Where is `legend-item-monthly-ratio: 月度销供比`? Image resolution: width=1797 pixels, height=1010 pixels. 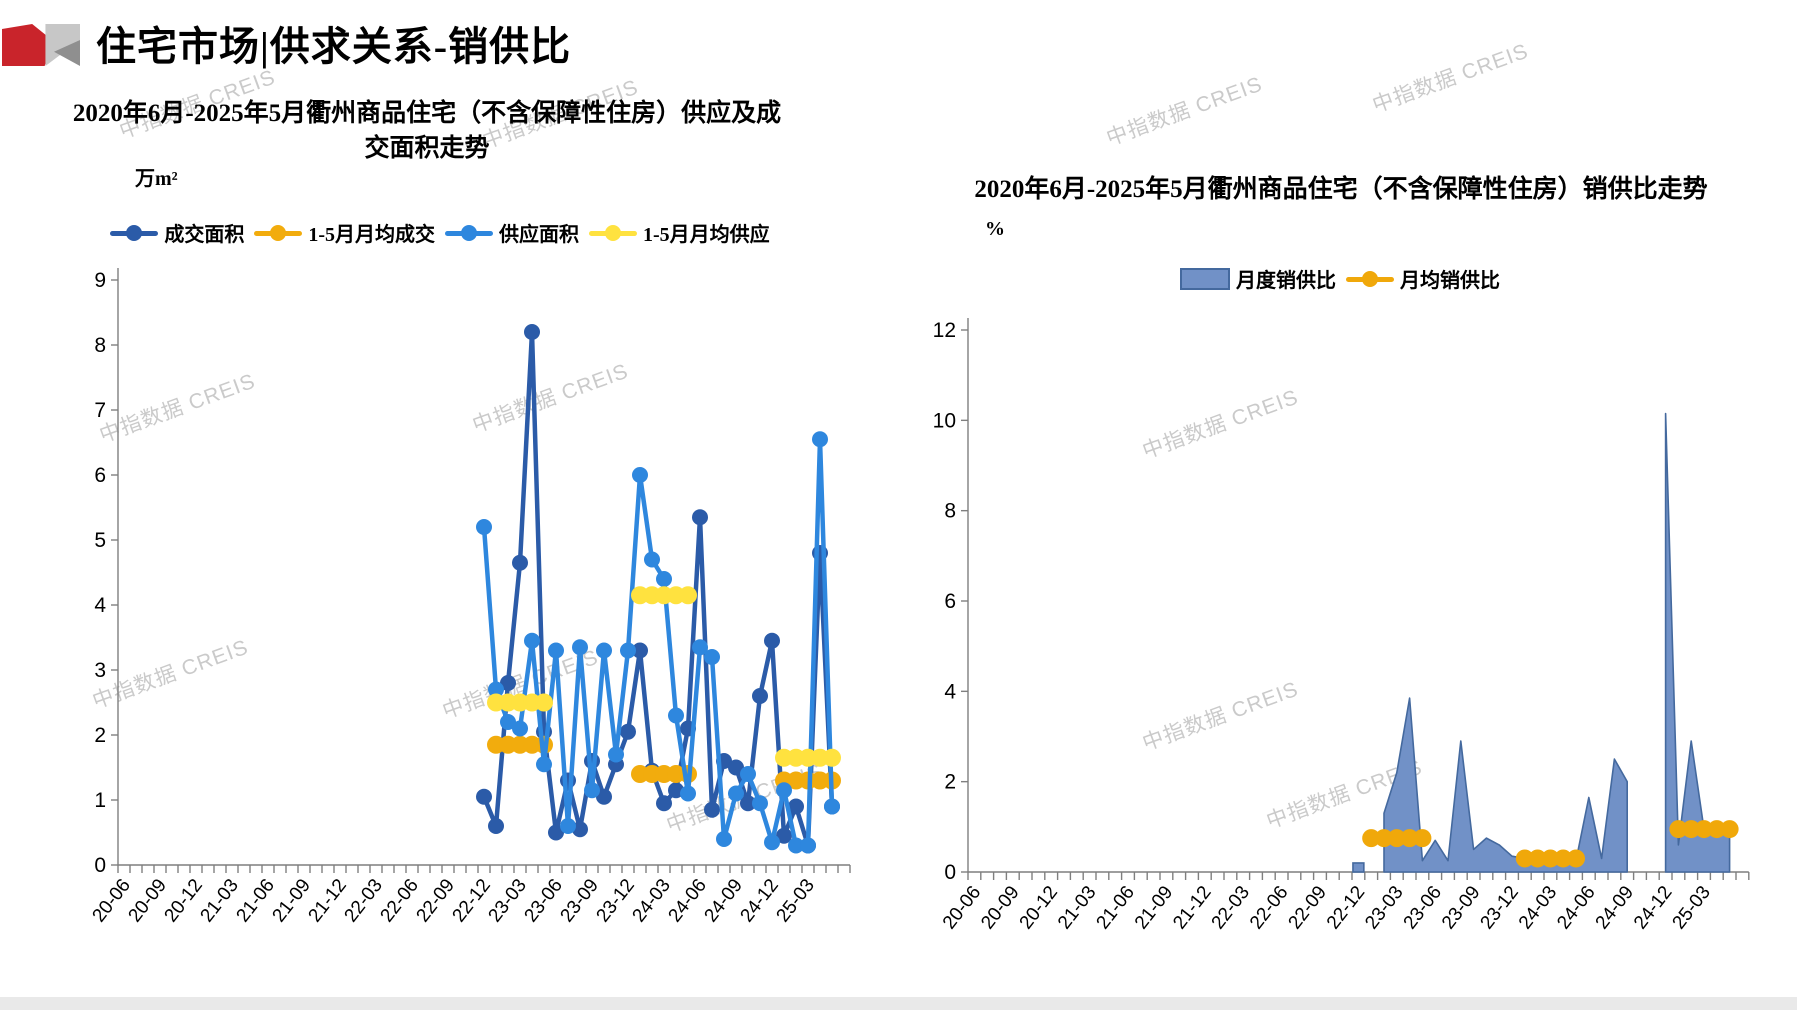 legend-item-monthly-ratio: 月度销供比 is located at coordinates (1258, 278).